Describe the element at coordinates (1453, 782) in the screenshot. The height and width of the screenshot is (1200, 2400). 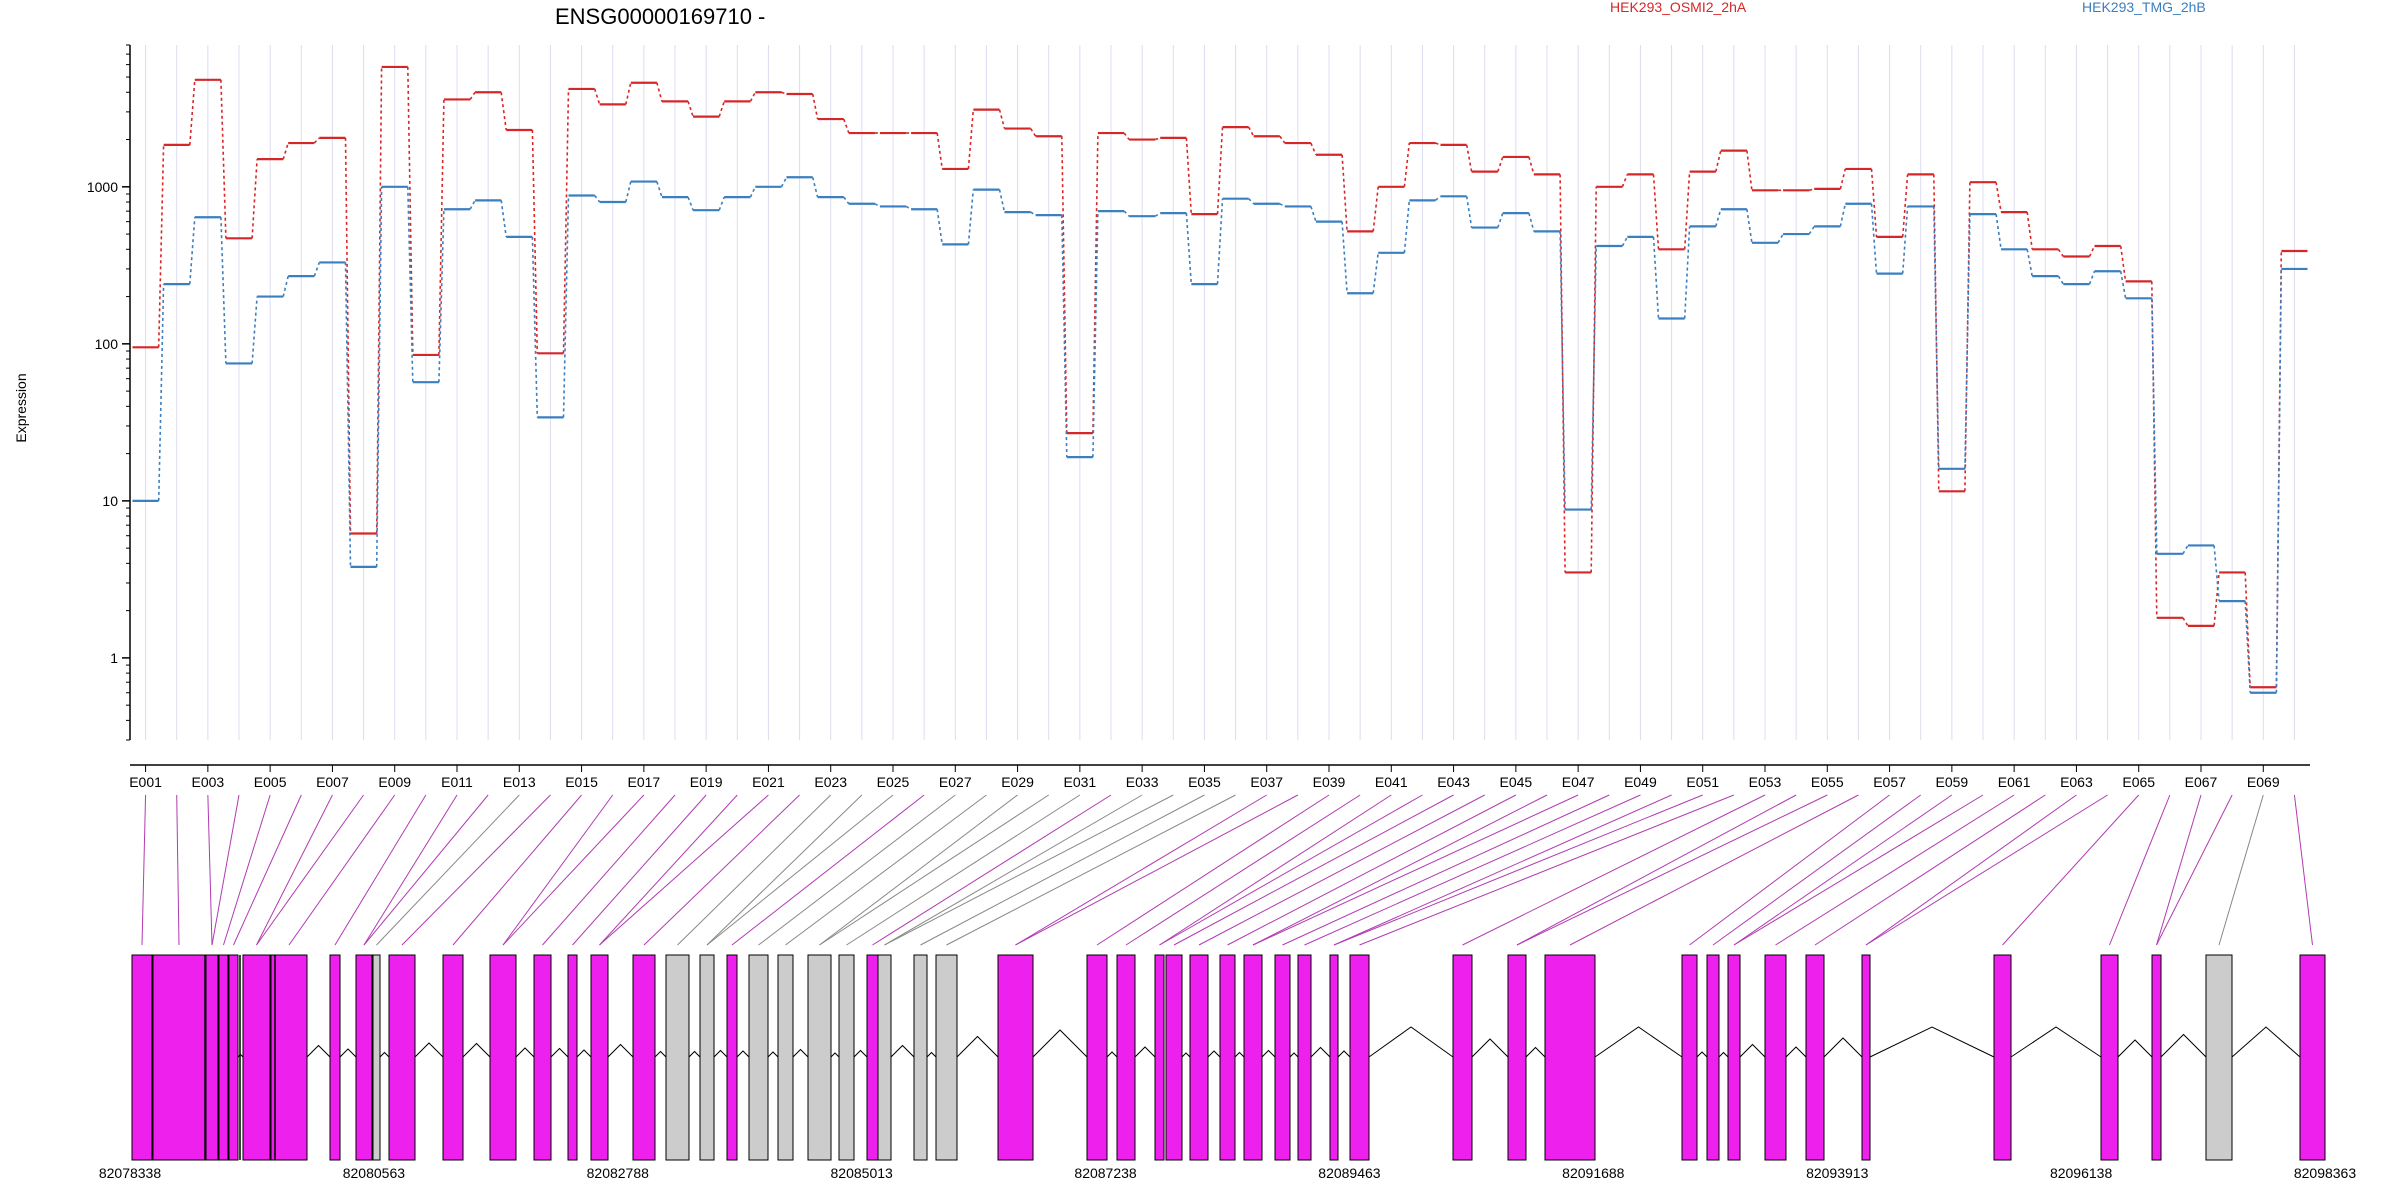
I see `x-tick-label: E043` at that location.